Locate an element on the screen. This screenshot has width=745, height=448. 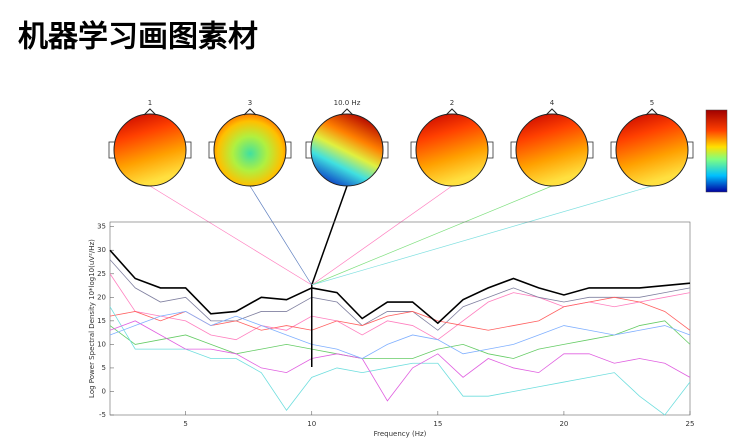
y-tick-label: 25 is located at coordinates (101, 274).